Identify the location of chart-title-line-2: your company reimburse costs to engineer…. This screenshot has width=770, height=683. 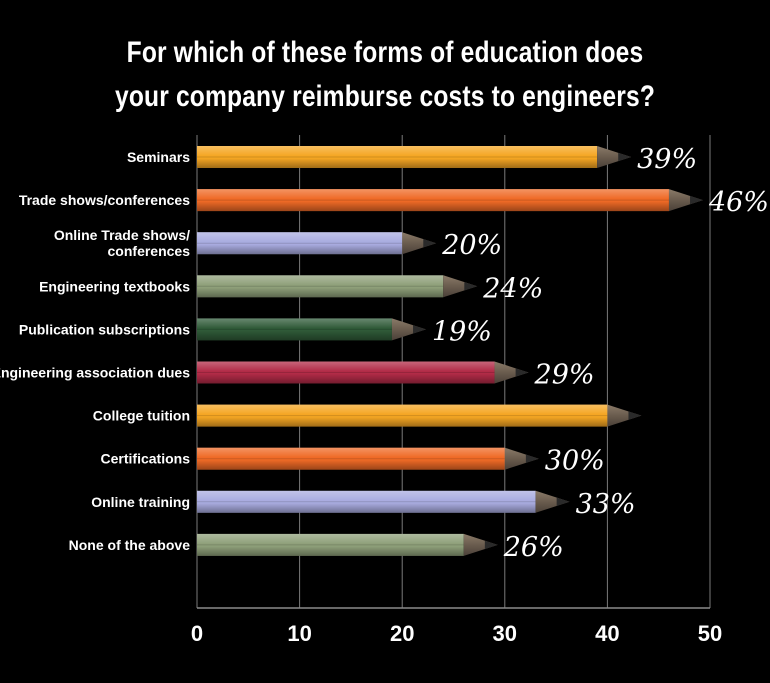
(385, 96).